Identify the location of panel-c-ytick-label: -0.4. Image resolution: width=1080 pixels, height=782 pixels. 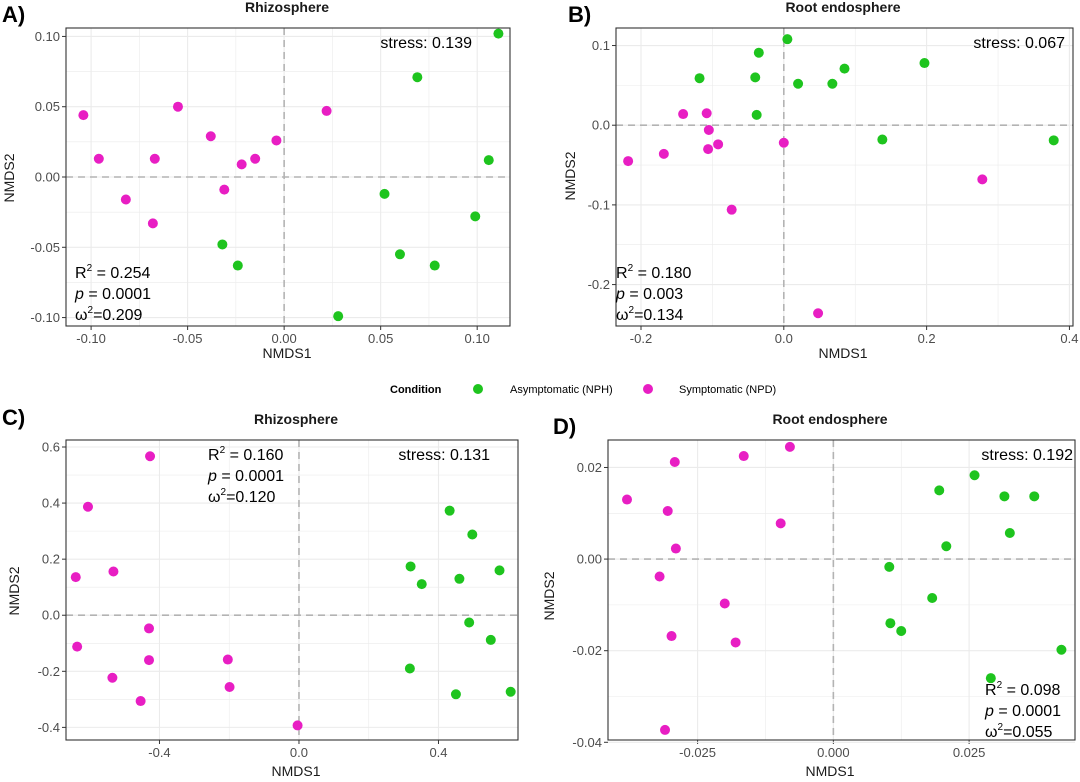
(49, 727).